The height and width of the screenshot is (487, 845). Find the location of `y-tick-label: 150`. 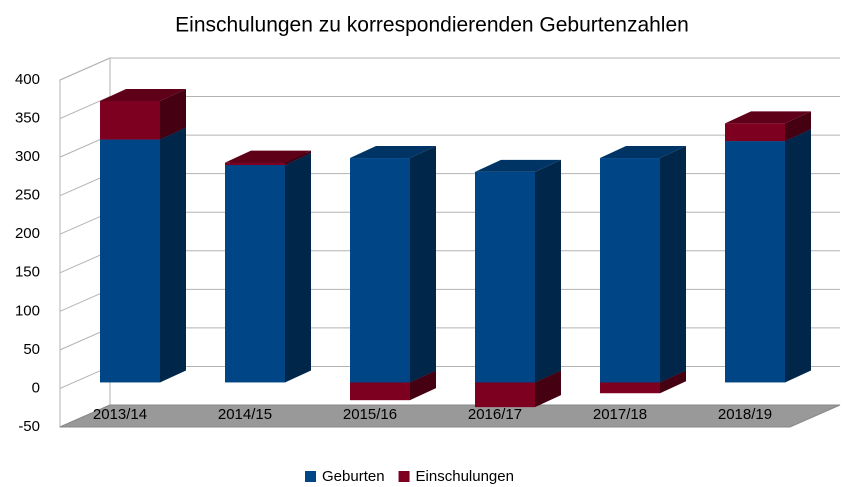

y-tick-label: 150 is located at coordinates (27, 272).